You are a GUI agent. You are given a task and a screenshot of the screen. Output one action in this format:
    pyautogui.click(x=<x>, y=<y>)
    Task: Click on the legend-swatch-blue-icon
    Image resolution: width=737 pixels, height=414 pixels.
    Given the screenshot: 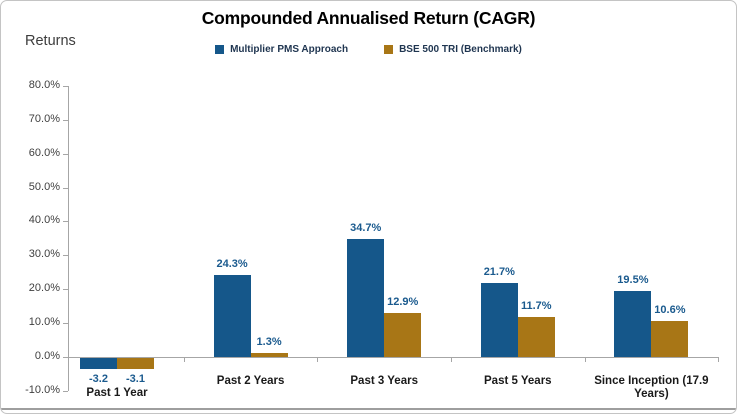 What is the action you would take?
    pyautogui.click(x=220, y=49)
    